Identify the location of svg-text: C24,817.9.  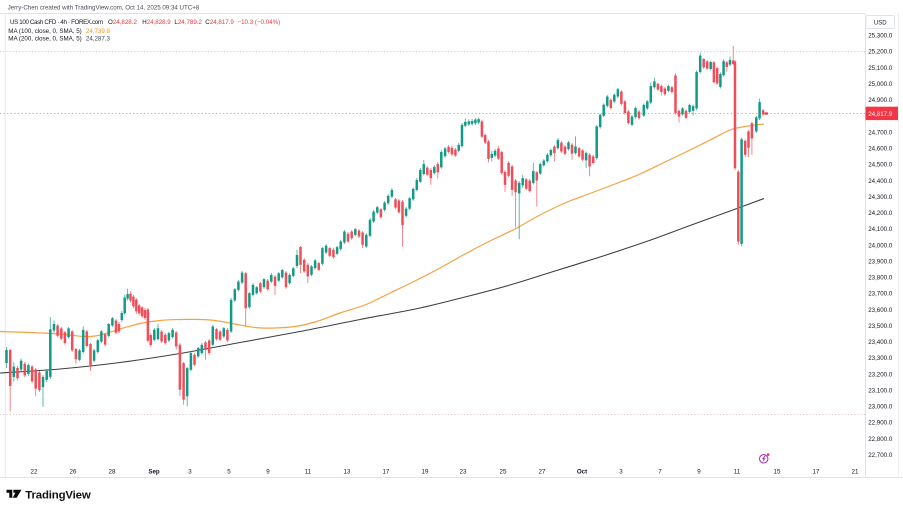
(219, 22).